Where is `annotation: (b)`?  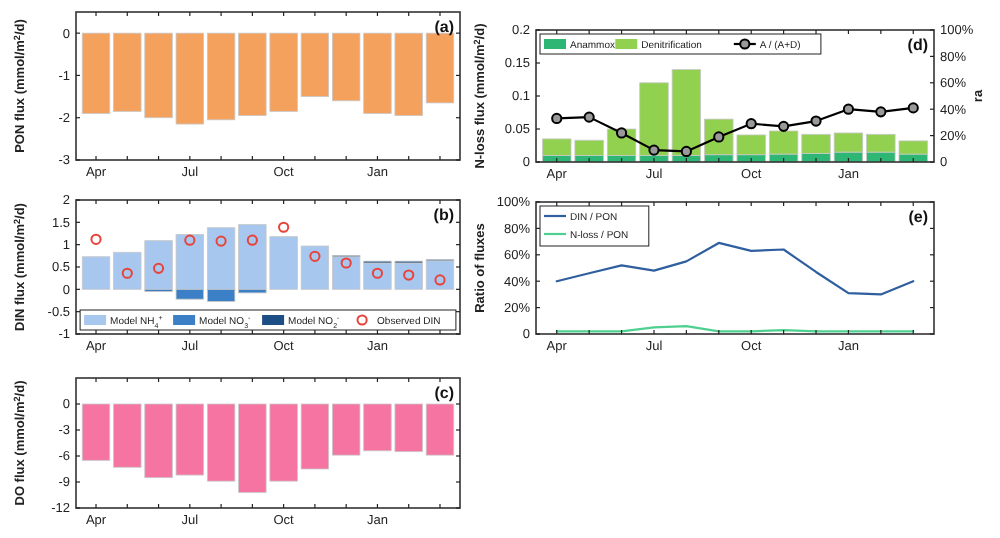 annotation: (b) is located at coordinates (444, 215).